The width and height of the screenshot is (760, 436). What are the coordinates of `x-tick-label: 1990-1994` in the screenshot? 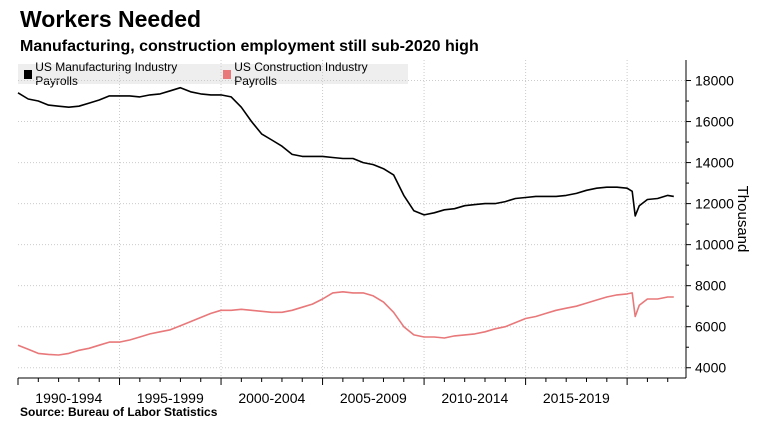 It's located at (68, 398).